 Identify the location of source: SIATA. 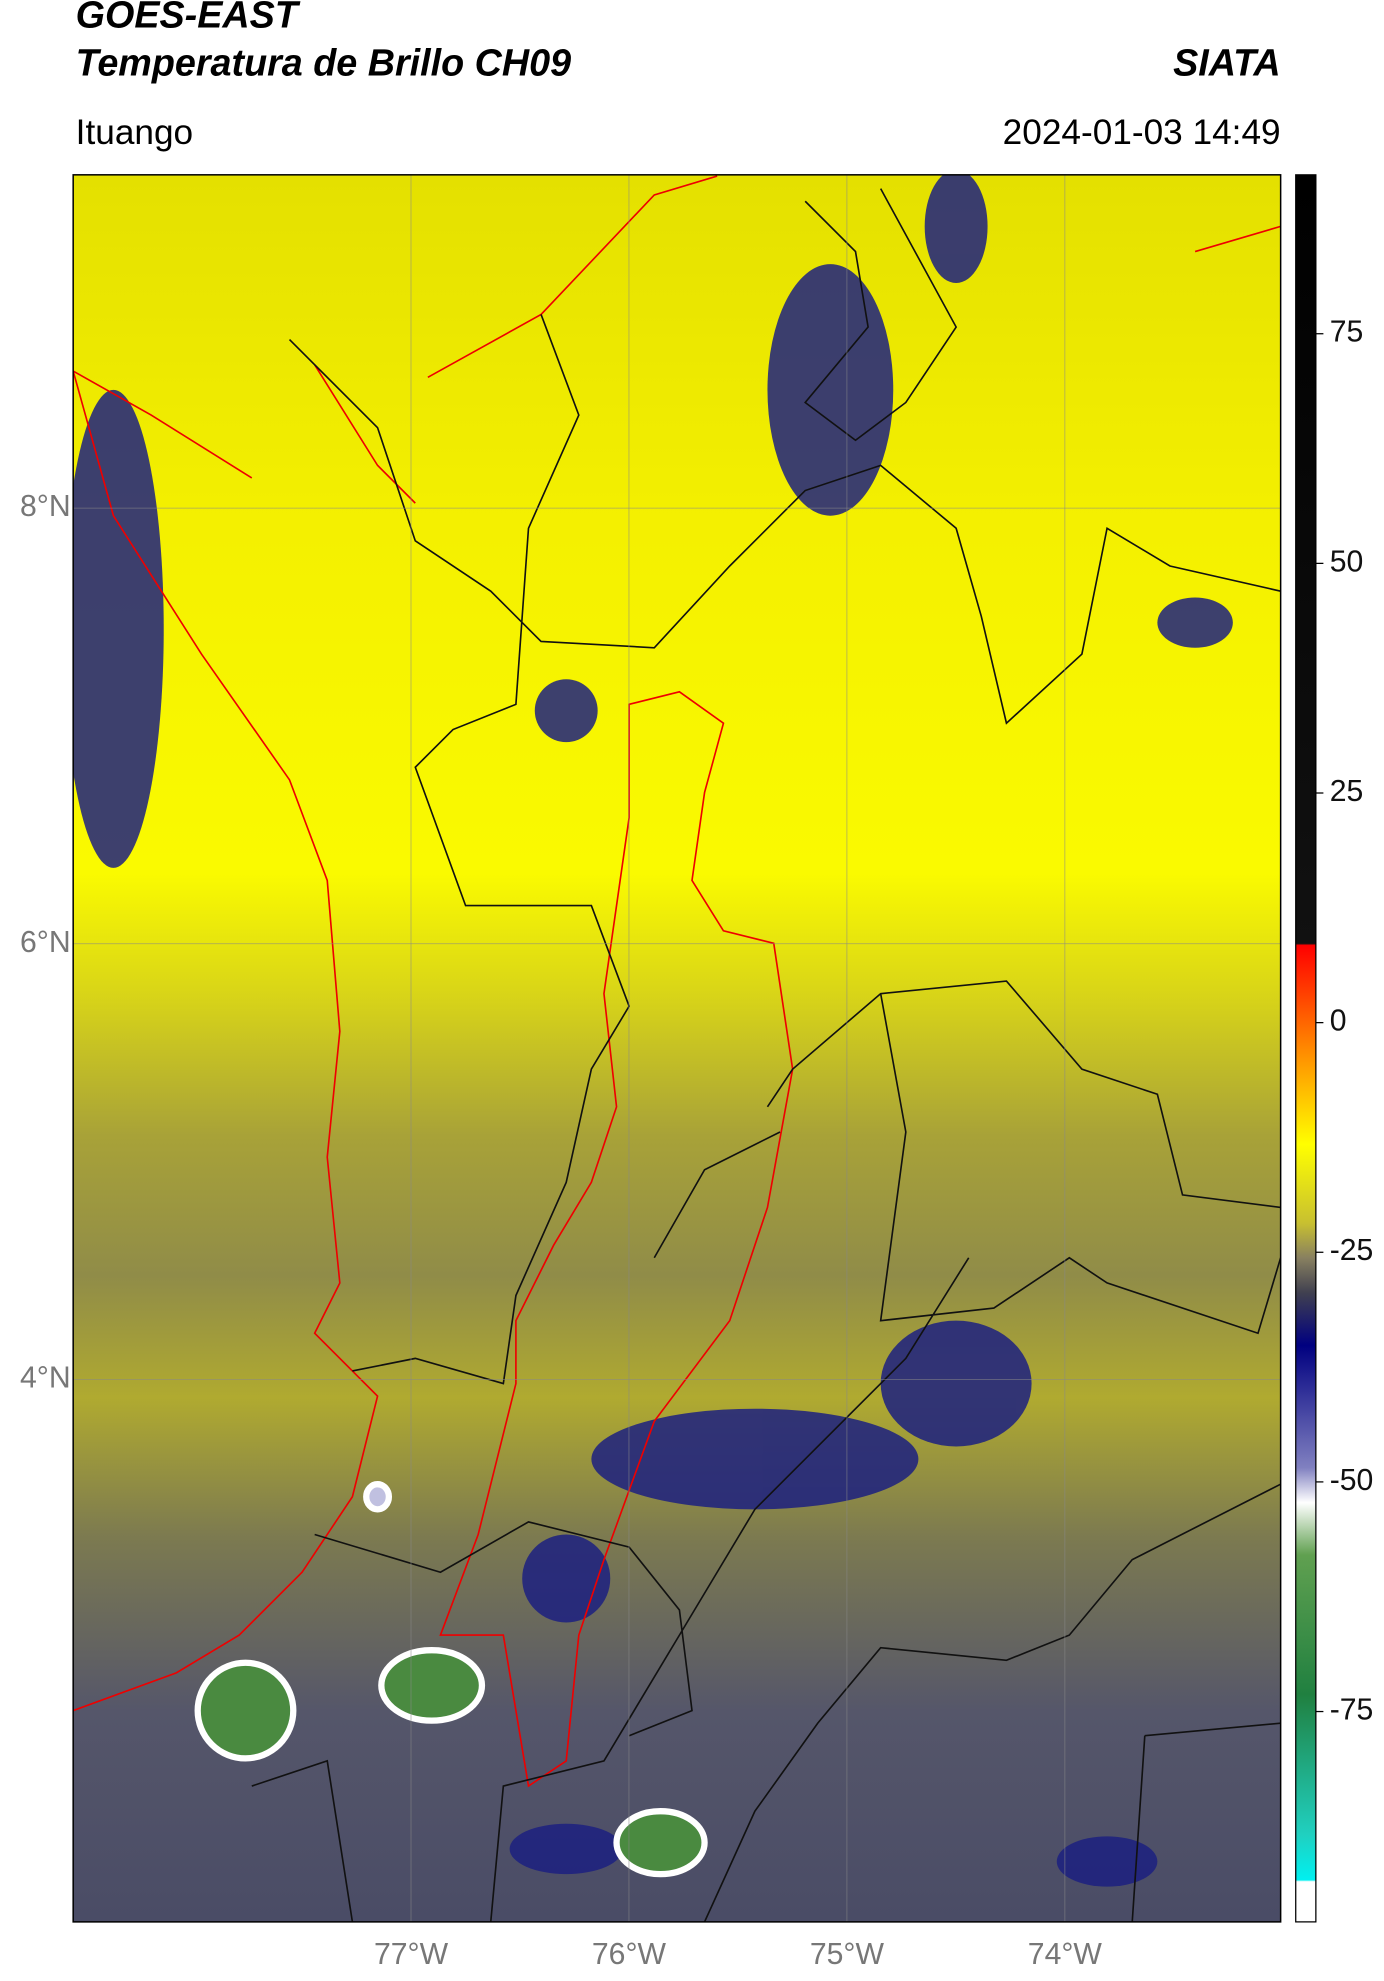
(1227, 62).